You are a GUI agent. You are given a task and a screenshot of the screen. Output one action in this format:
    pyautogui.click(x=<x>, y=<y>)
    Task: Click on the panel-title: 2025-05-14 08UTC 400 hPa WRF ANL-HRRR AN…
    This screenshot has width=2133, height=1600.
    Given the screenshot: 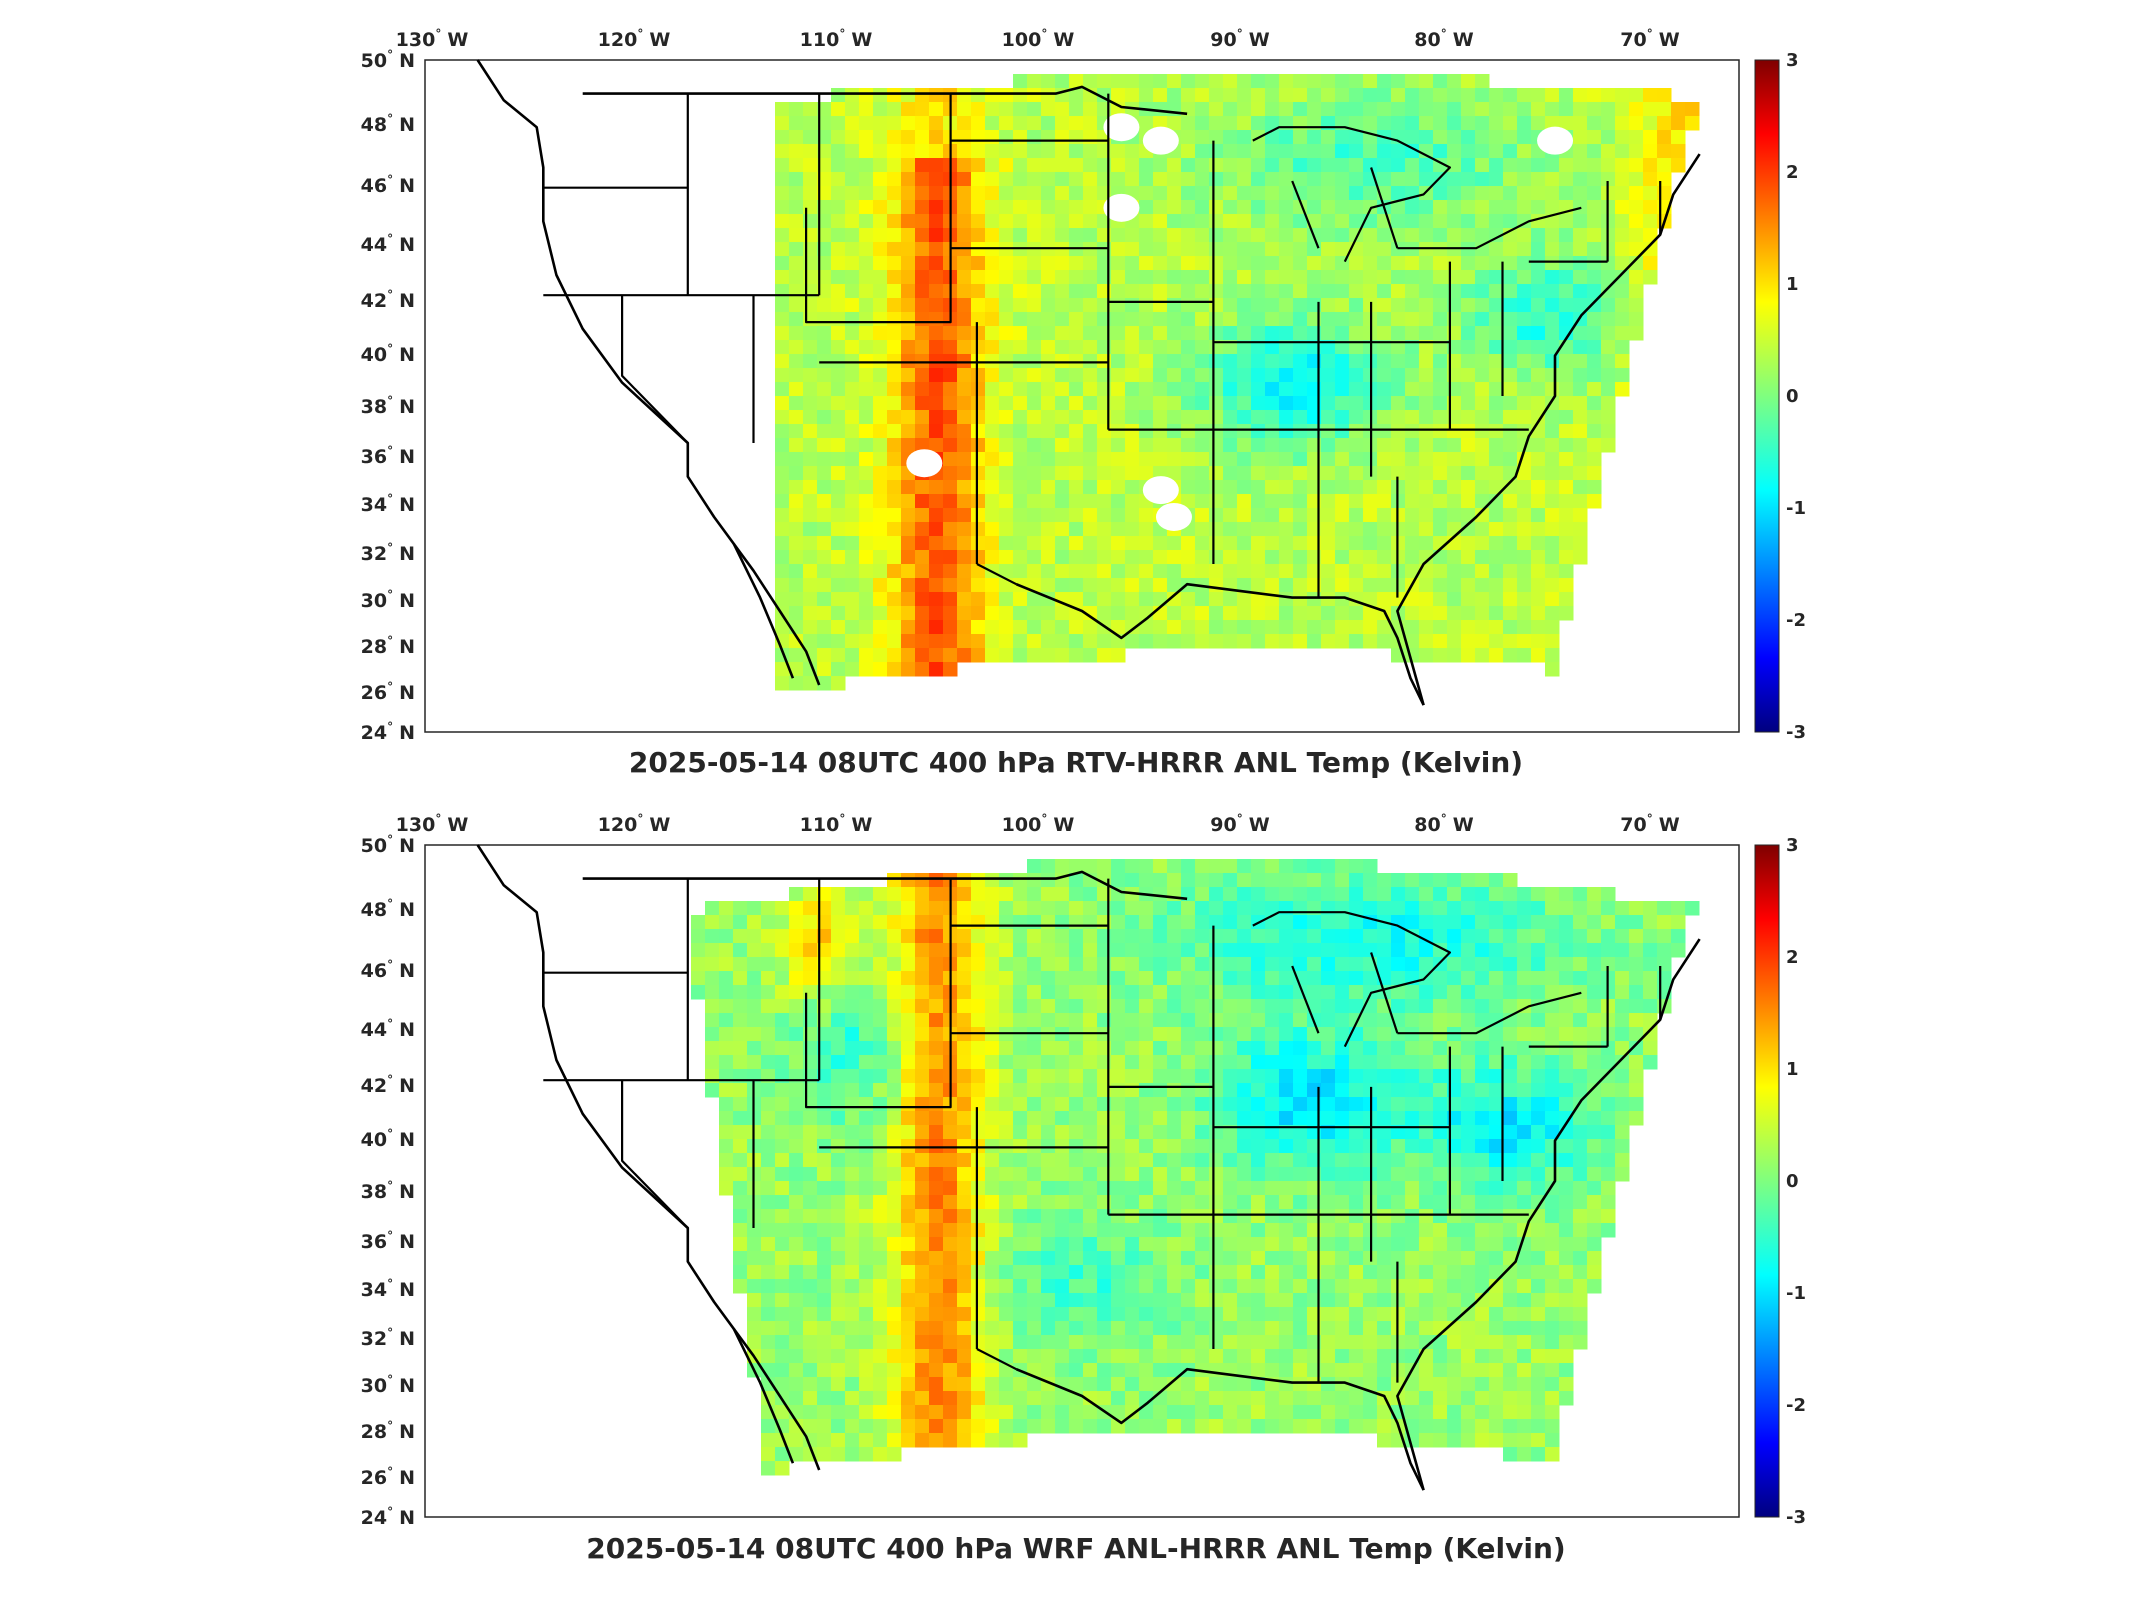 What is the action you would take?
    pyautogui.click(x=1075, y=1548)
    